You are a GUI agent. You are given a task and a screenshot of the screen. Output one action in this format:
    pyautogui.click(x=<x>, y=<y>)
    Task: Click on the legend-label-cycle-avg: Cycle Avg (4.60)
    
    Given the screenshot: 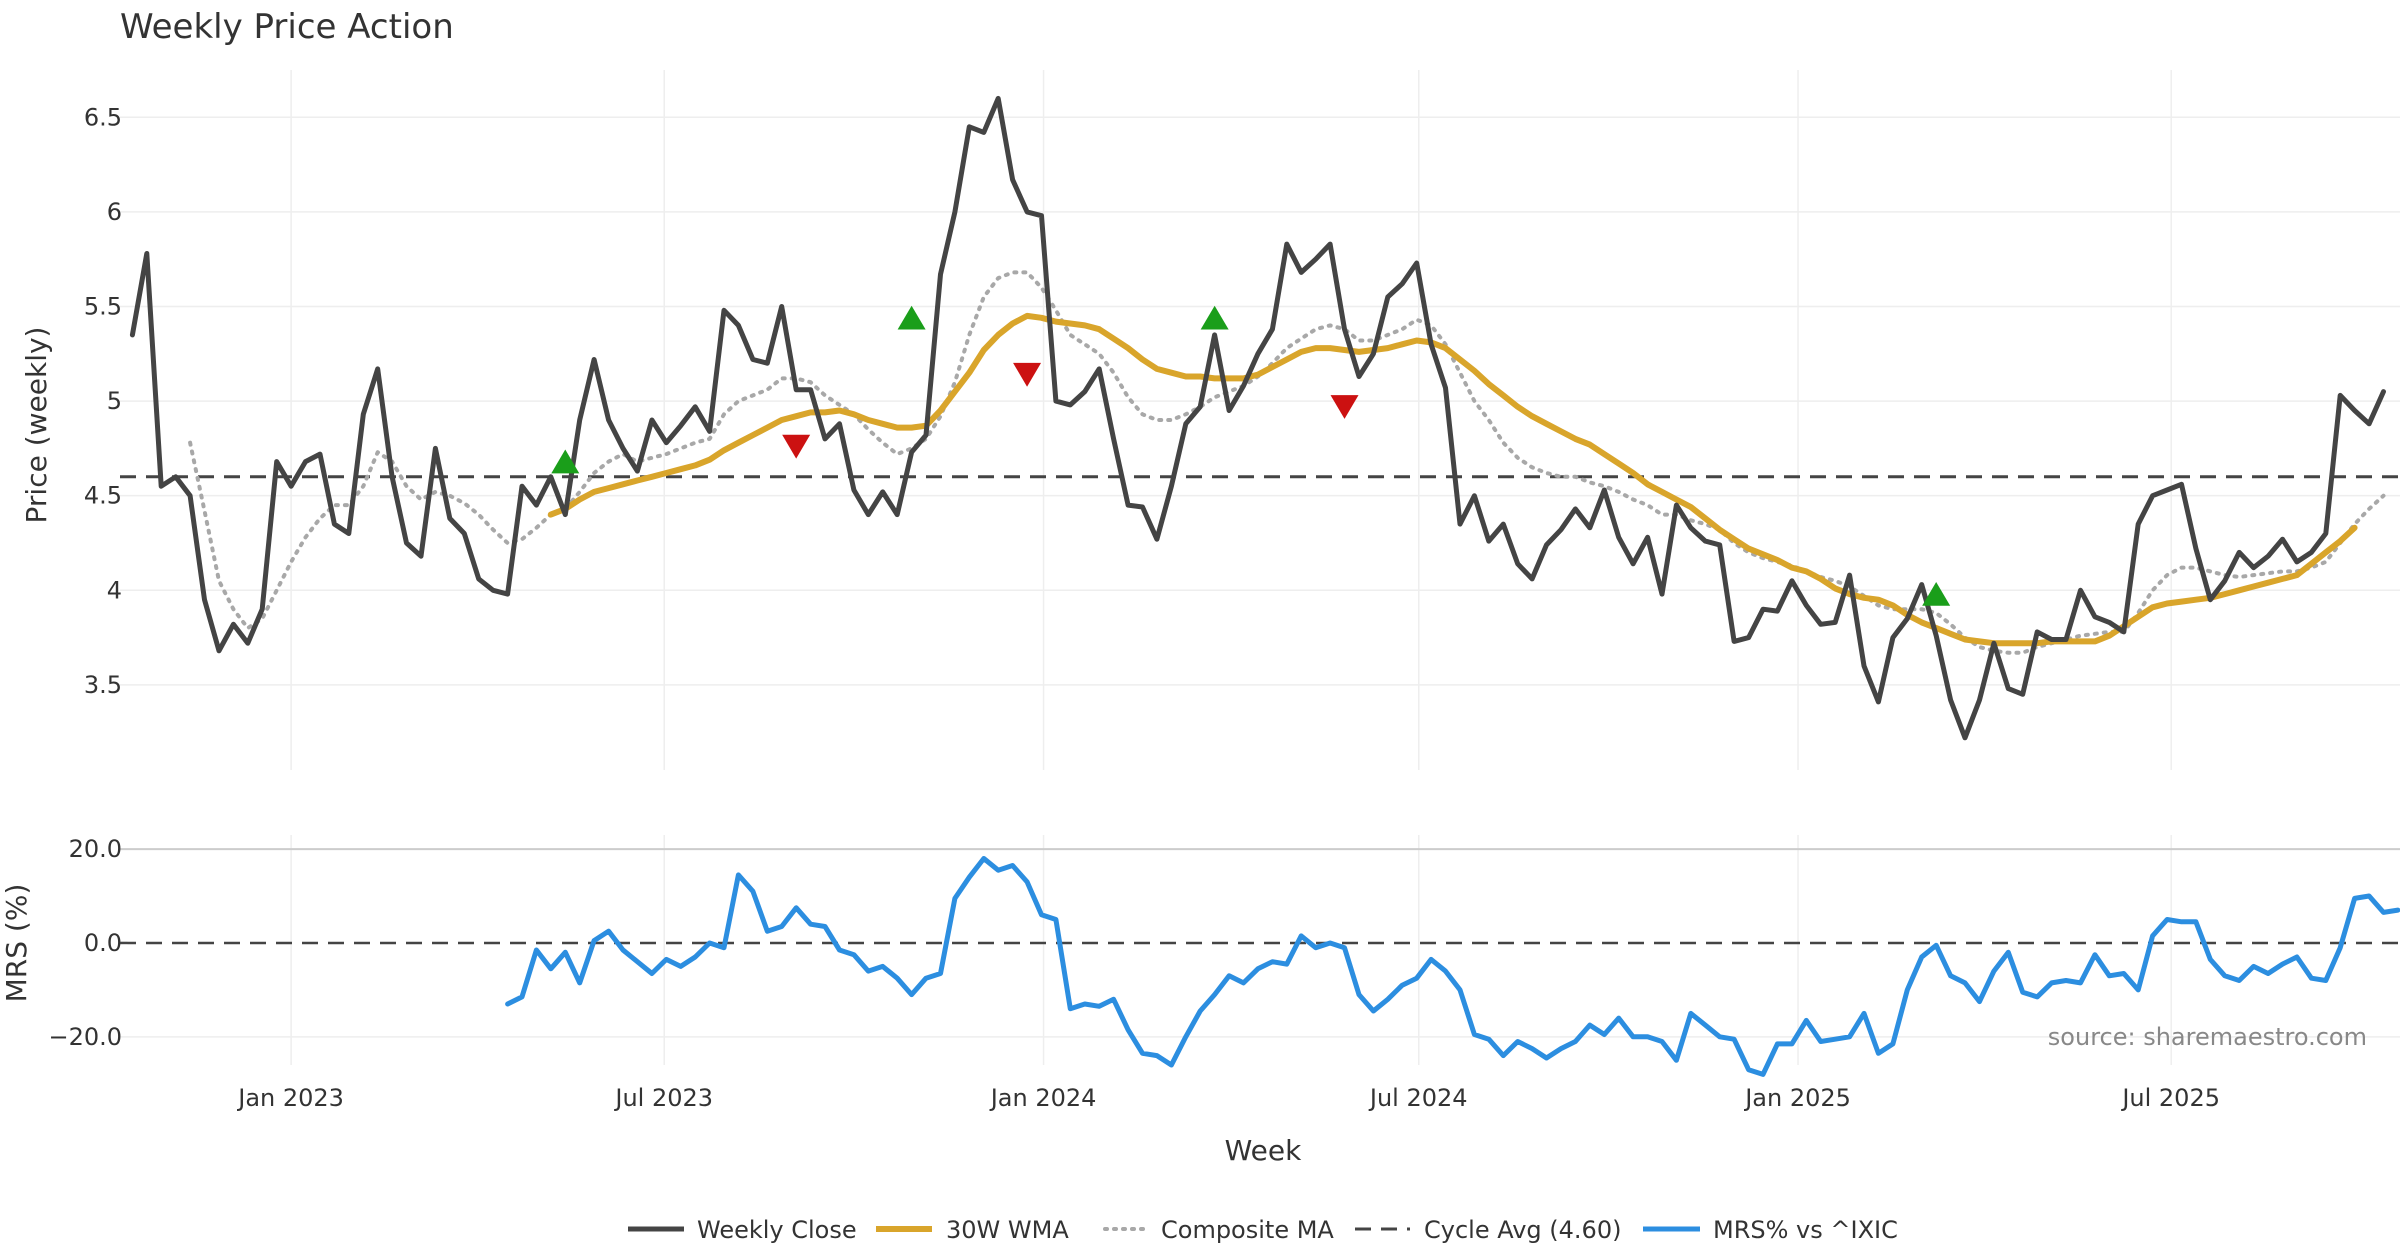 What is the action you would take?
    pyautogui.click(x=1522, y=1230)
    